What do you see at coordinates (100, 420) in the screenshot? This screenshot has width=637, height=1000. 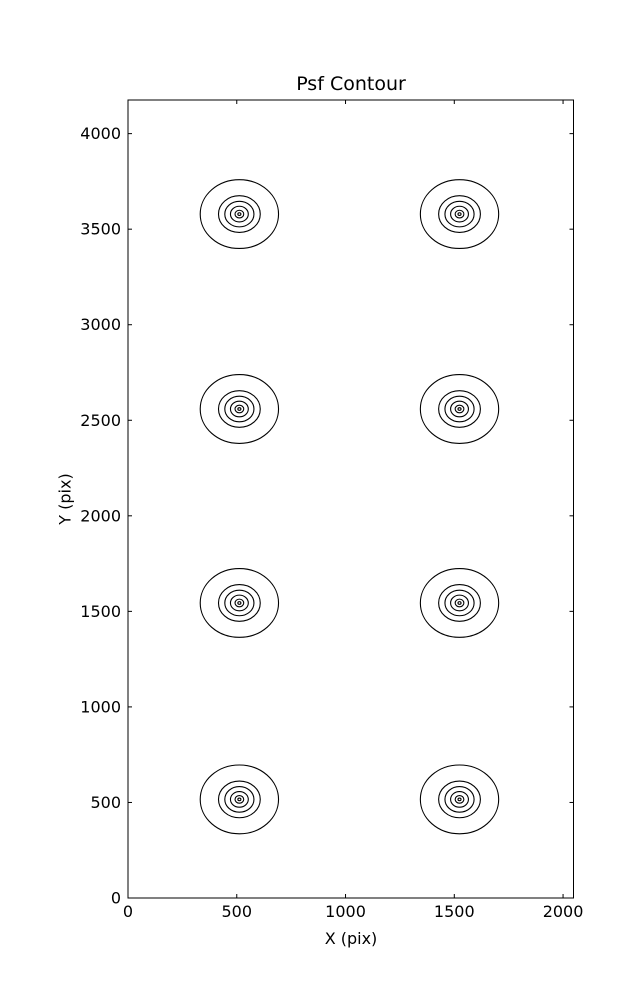 I see `y-tick-label: 2500` at bounding box center [100, 420].